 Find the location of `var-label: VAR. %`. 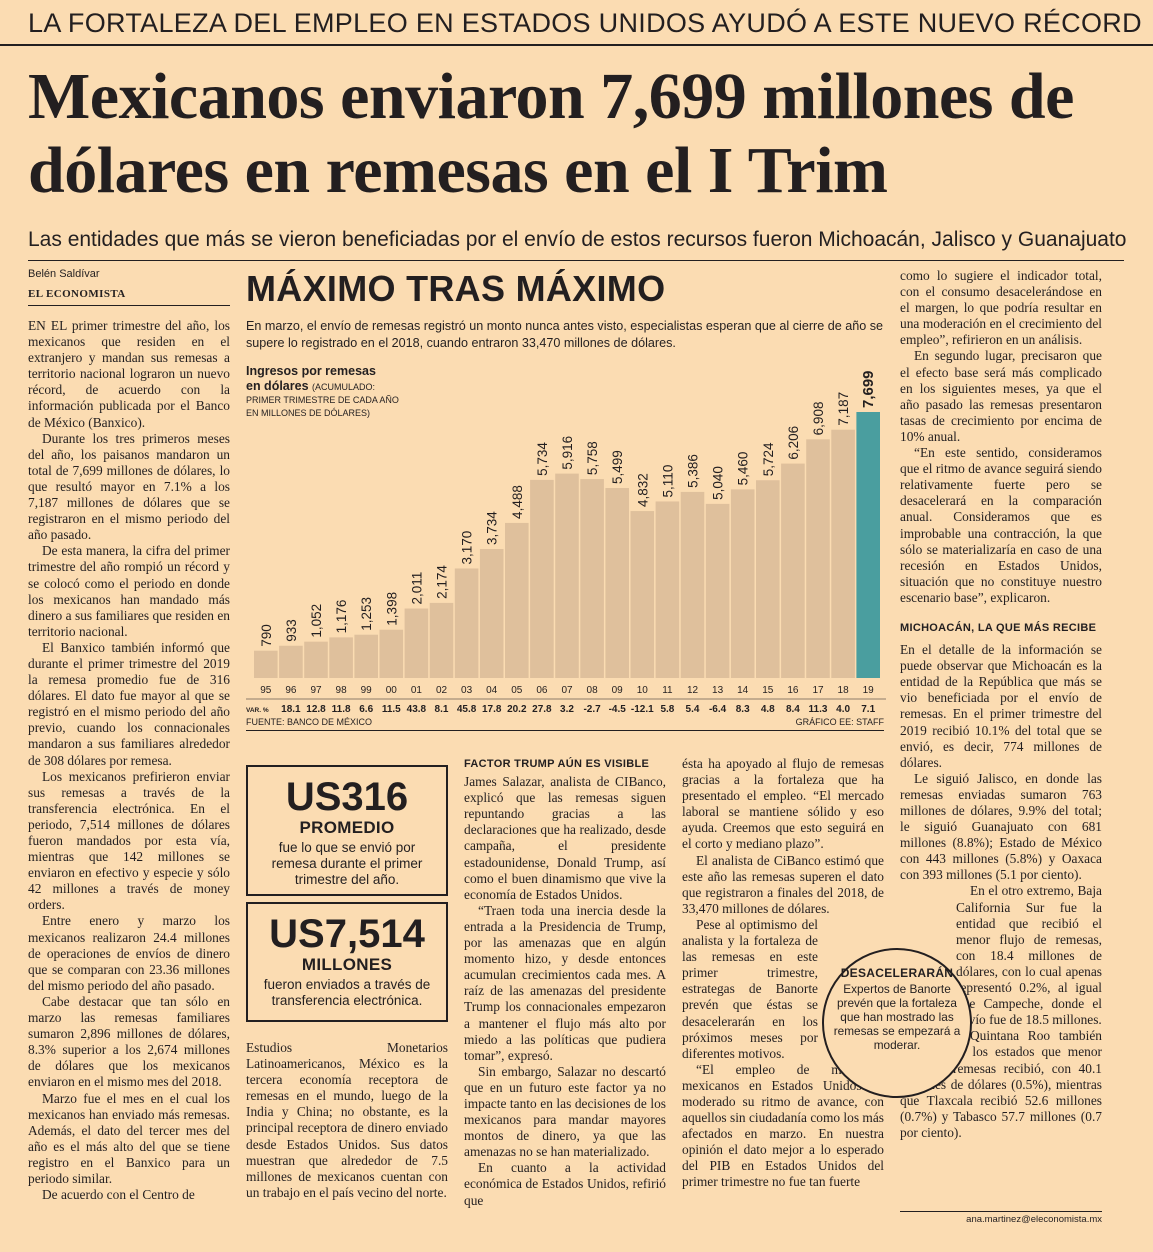

var-label: VAR. % is located at coordinates (257, 710).